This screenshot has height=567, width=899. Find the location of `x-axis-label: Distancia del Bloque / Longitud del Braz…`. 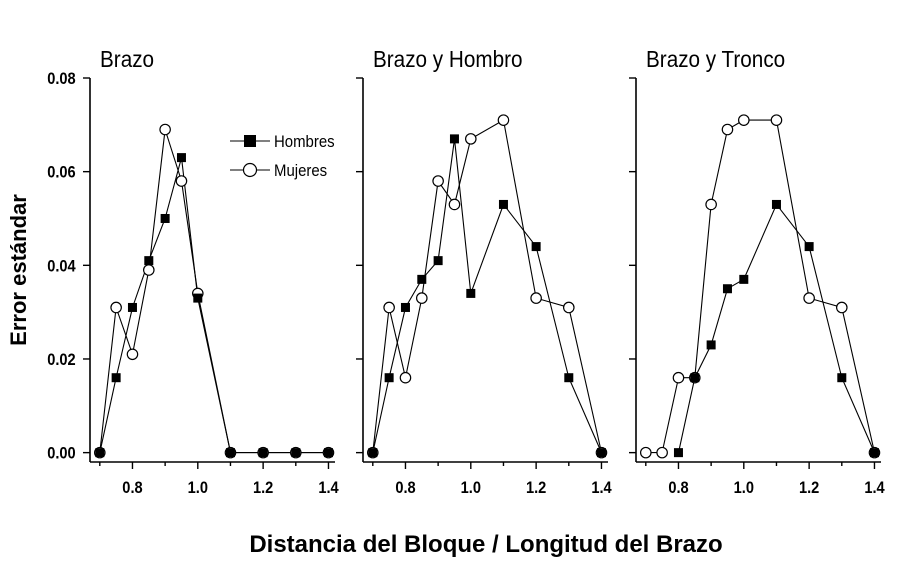

x-axis-label: Distancia del Bloque / Longitud del Braz… is located at coordinates (485, 544).